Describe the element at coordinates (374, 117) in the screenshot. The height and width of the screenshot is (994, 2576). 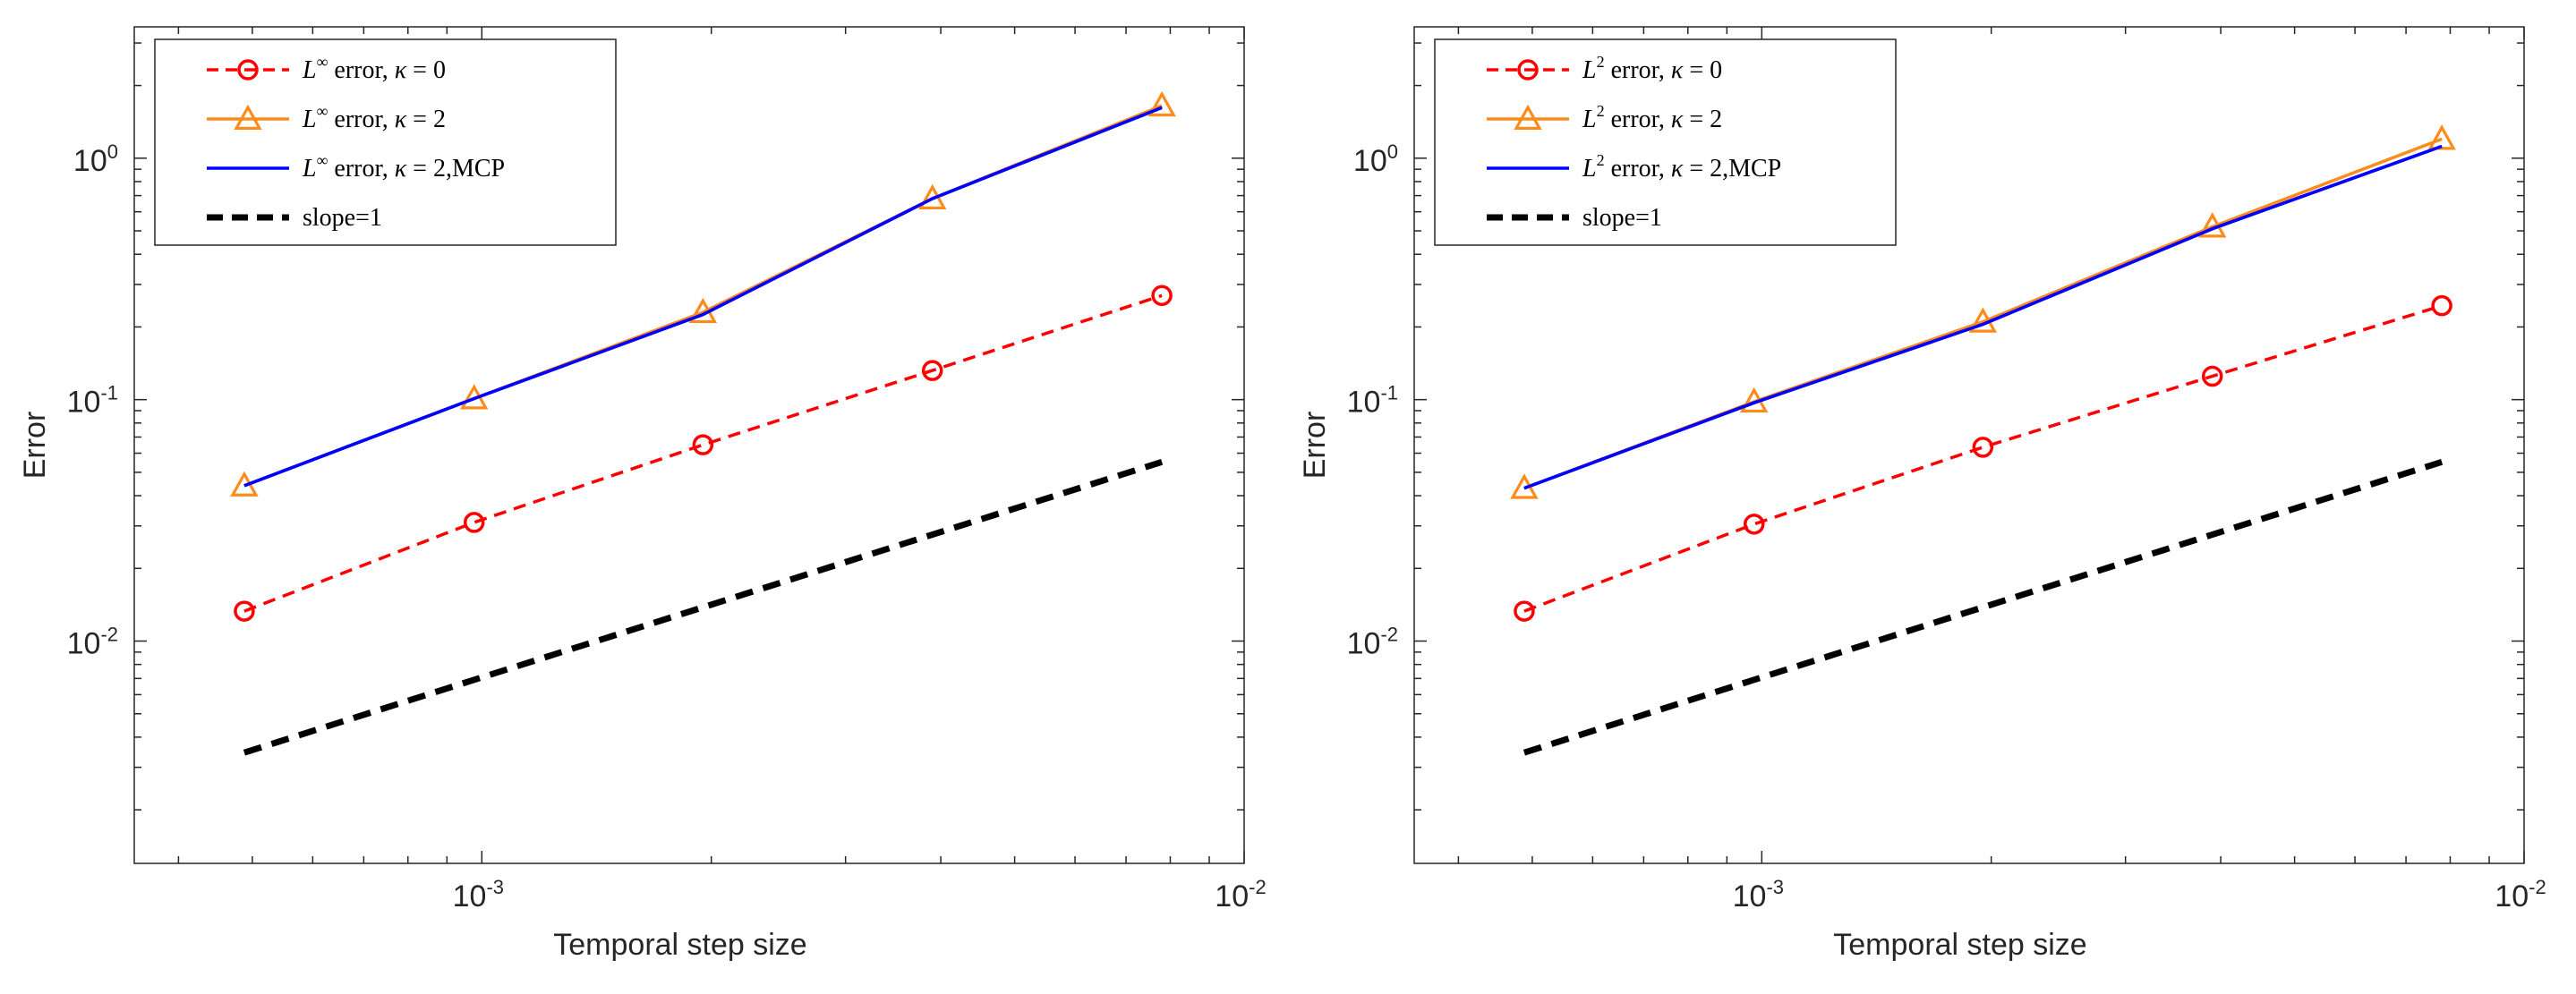
I see `legend-label-1: L∞ error, κ = 2` at that location.